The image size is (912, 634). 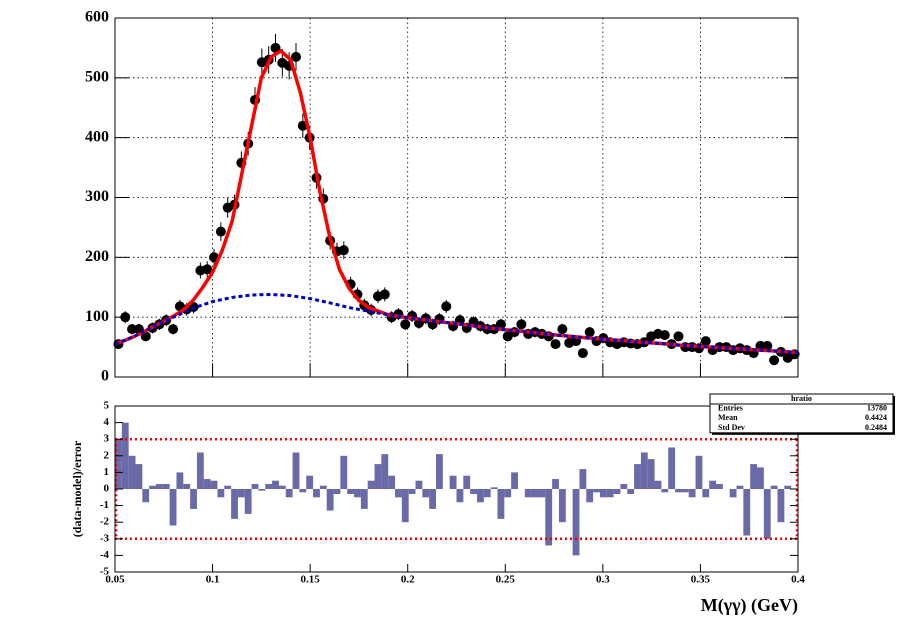 I want to click on y-tick-label: -5, so click(x=105, y=572).